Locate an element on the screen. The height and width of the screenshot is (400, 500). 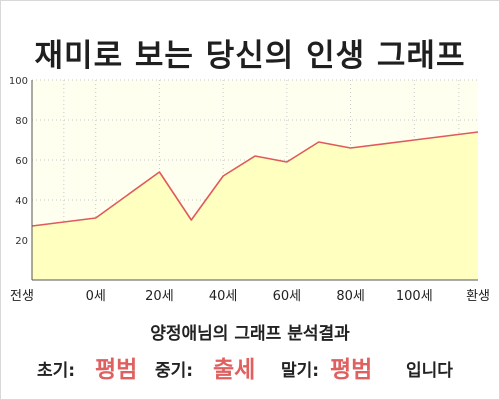
x-tick-label: 환생 is located at coordinates (478, 296).